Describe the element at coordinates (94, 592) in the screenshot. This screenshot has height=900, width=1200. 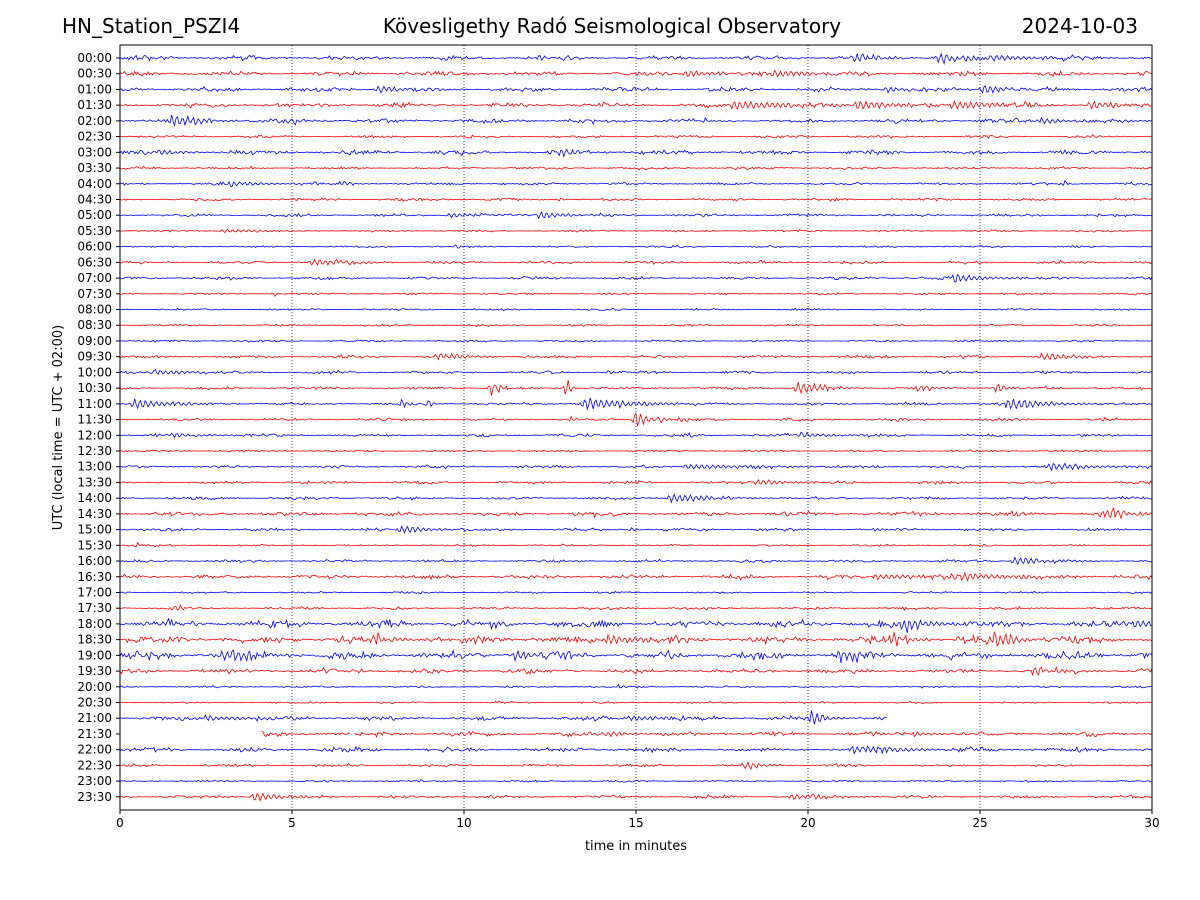
I see `y-tick-label: 17:00` at that location.